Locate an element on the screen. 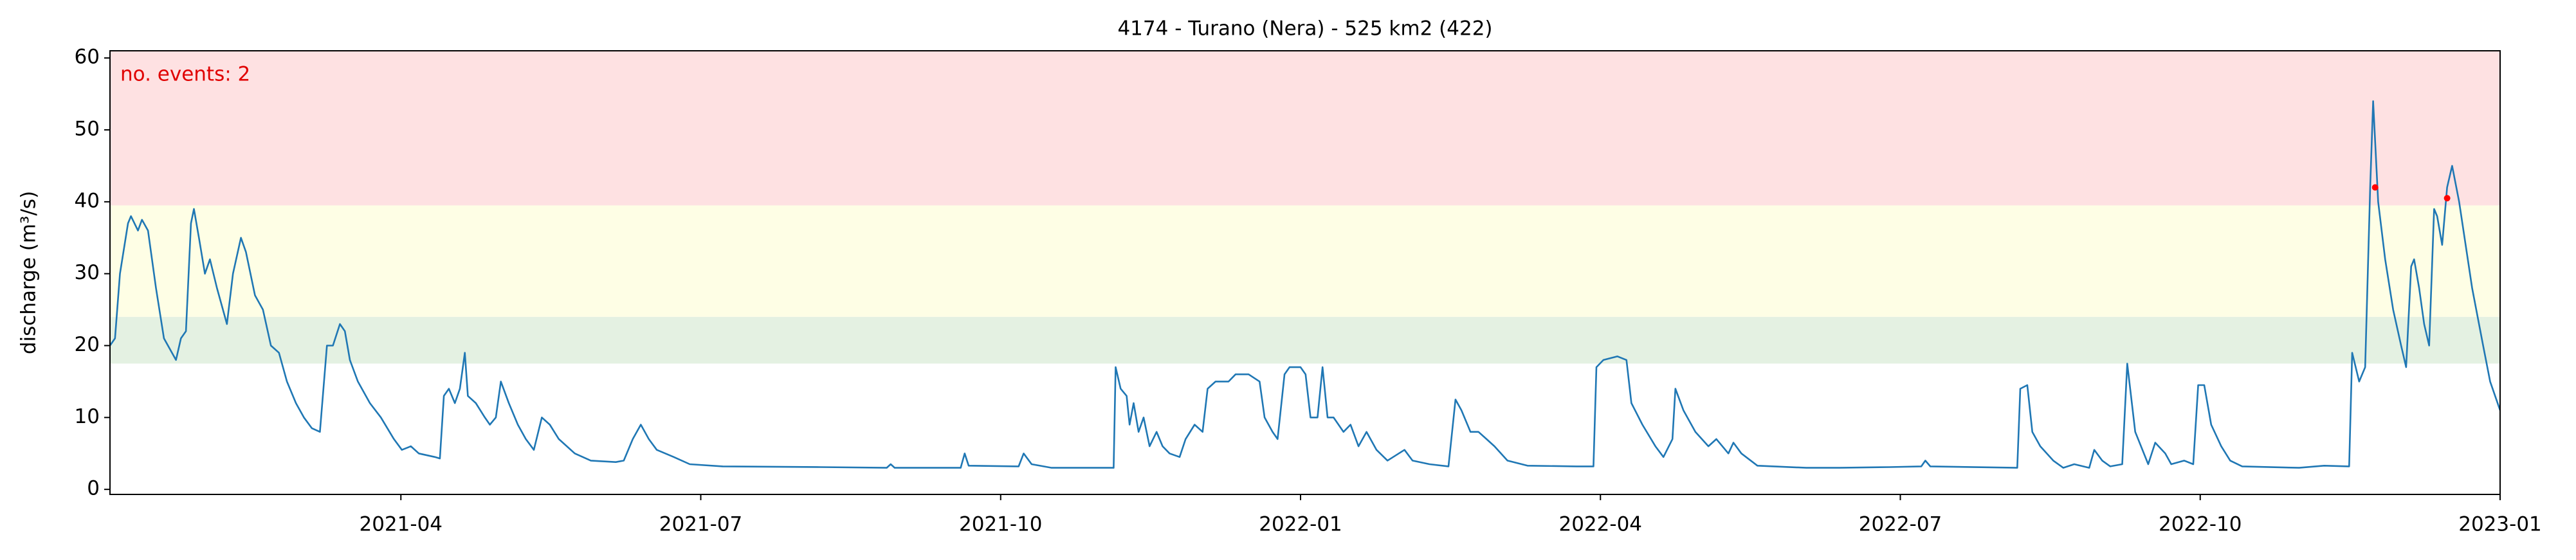 This screenshot has width=2576, height=560. y-tick-label: 30 is located at coordinates (87, 273).